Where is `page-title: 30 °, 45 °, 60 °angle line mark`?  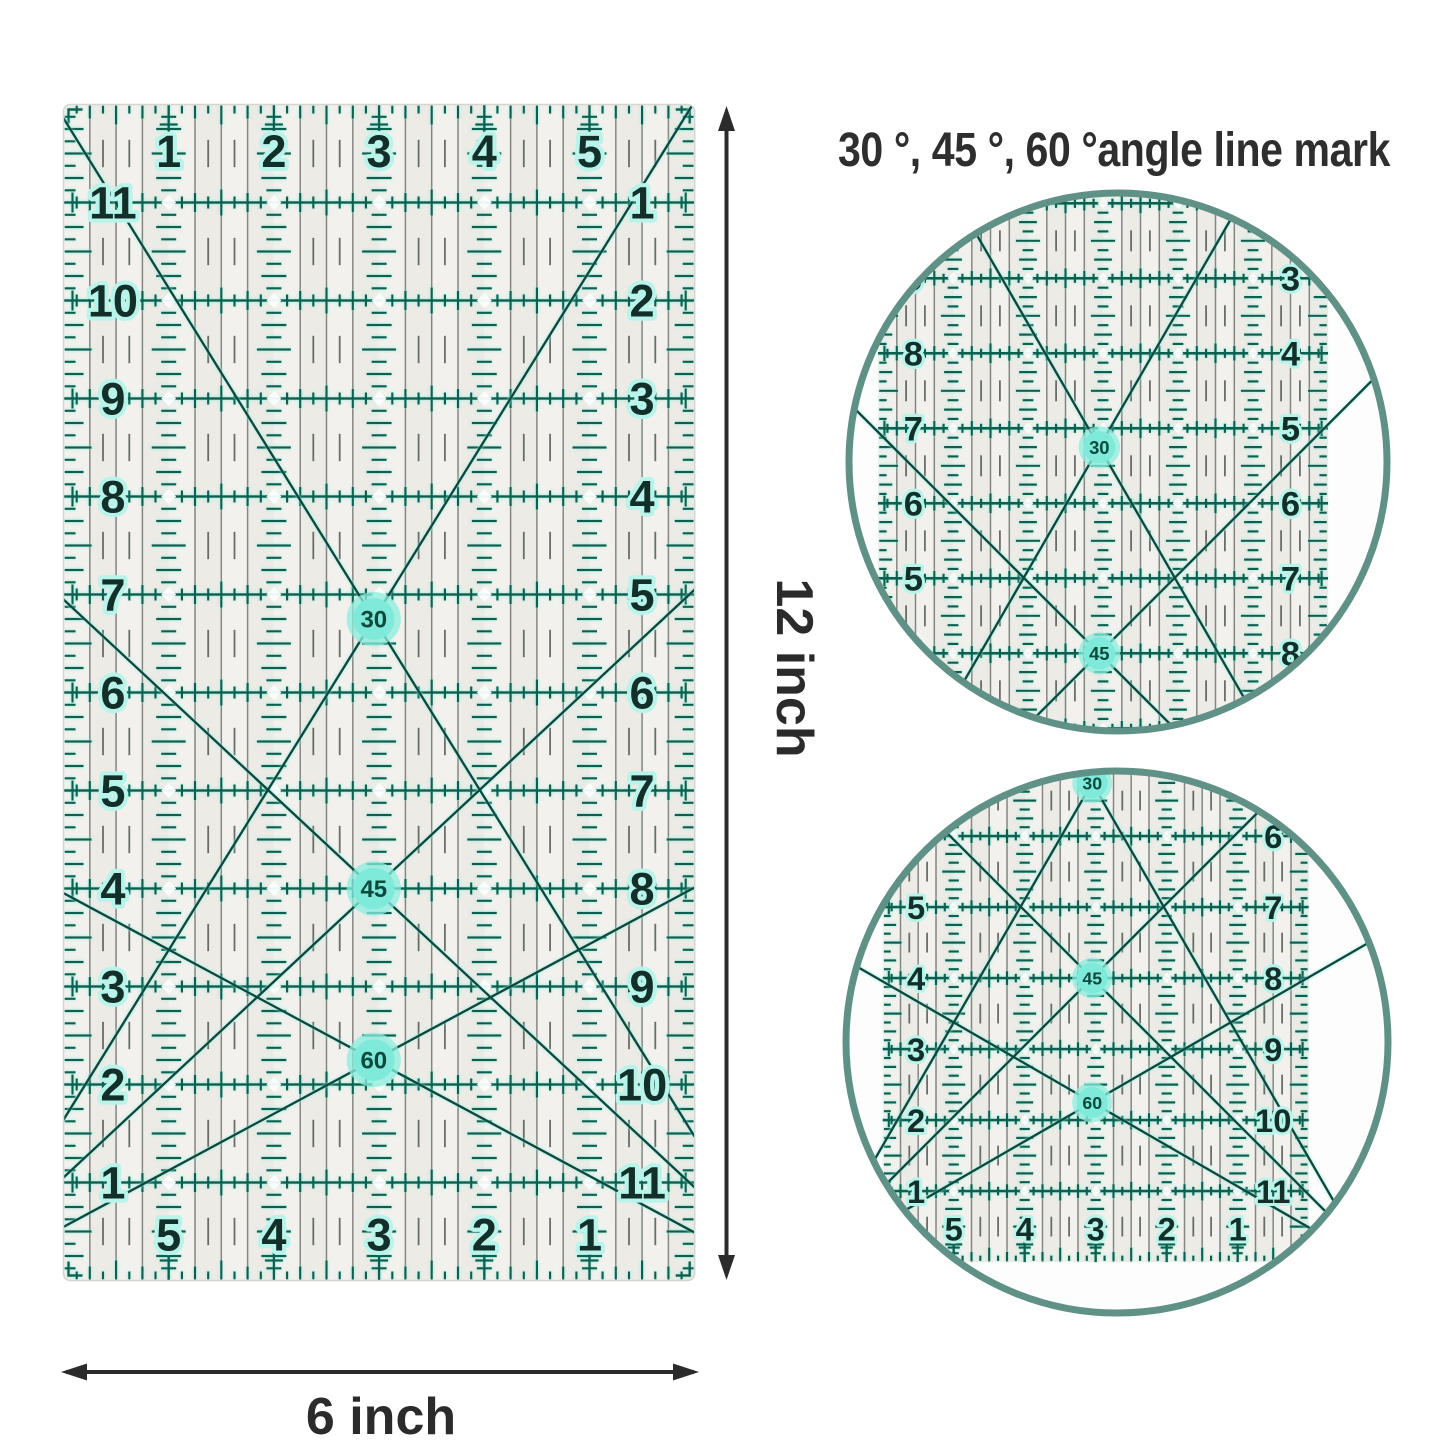 page-title: 30 °, 45 °, 60 °angle line mark is located at coordinates (1114, 150).